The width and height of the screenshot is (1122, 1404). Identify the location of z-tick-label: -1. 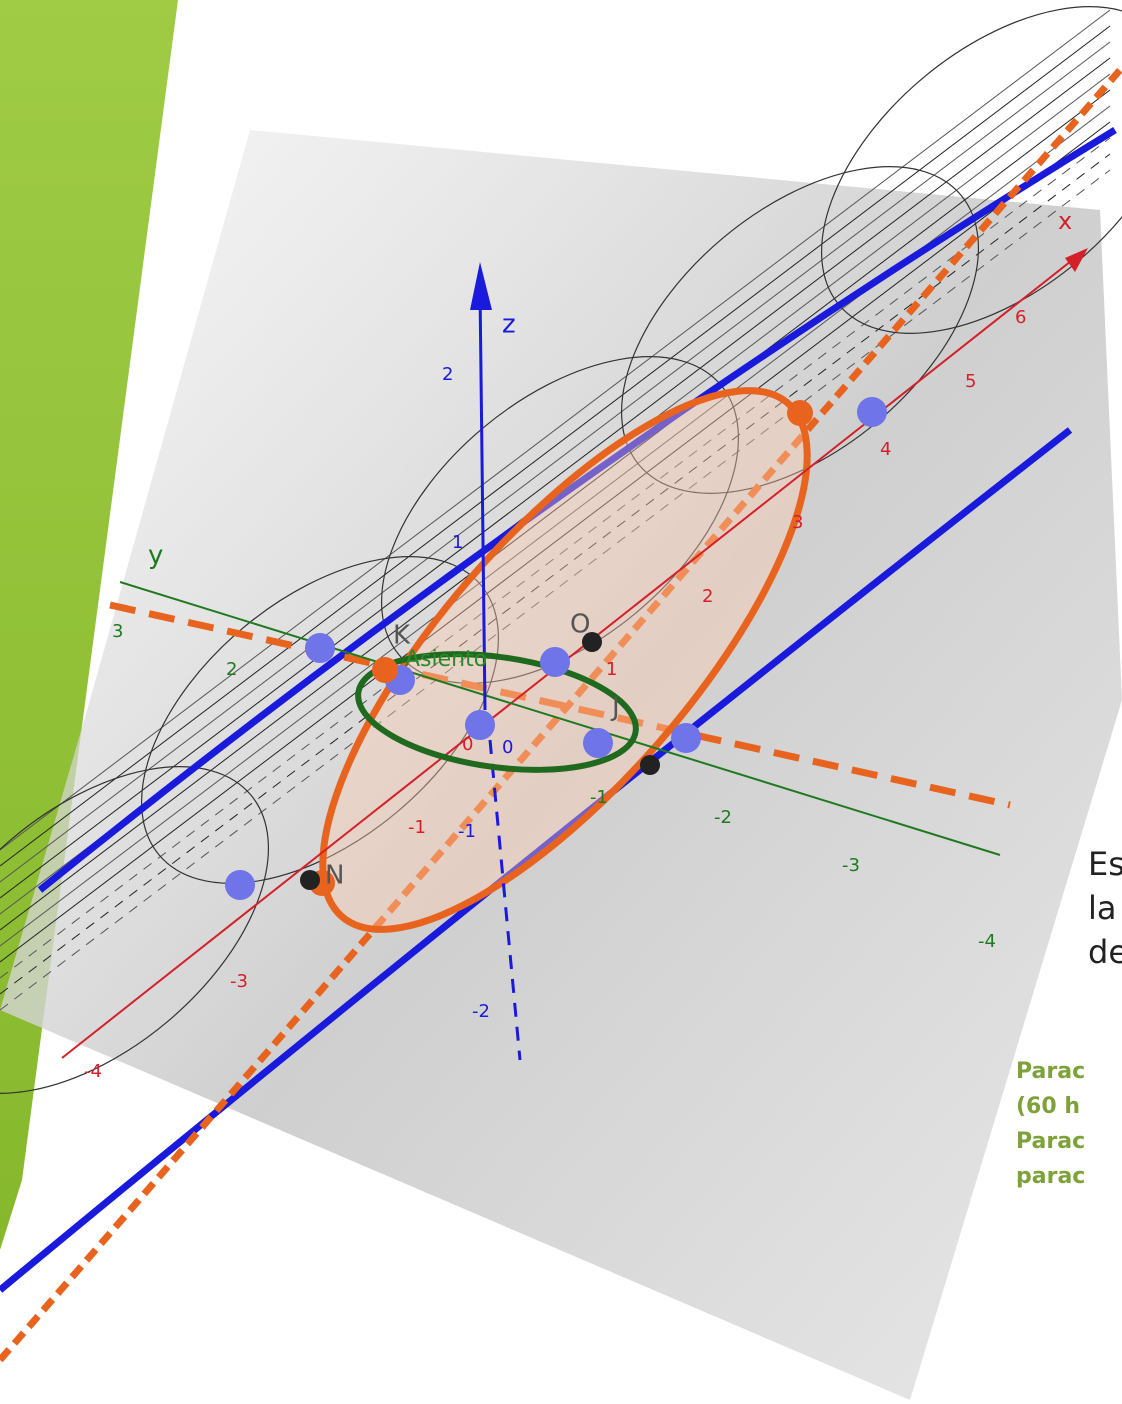
(467, 831).